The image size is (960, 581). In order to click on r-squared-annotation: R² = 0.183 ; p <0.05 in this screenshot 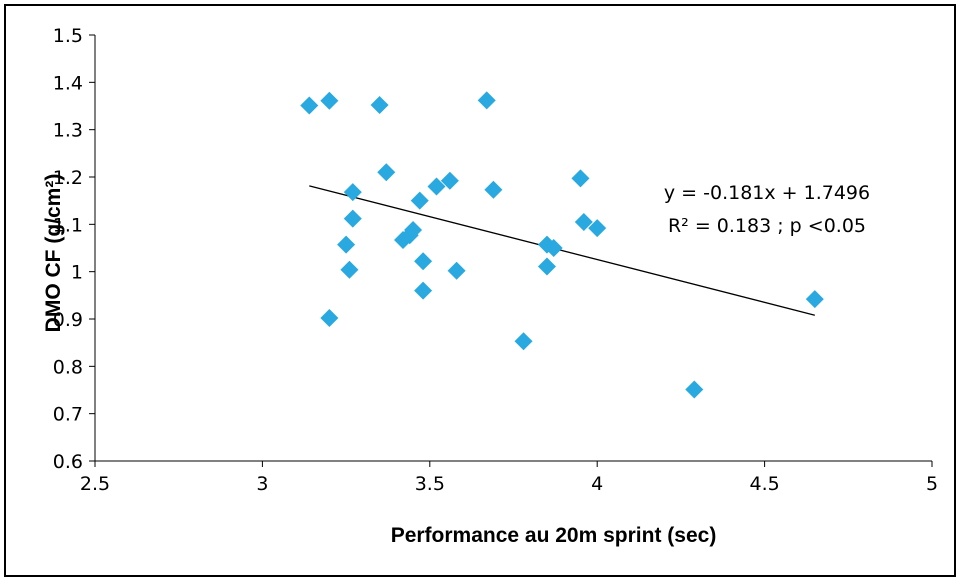, I will do `click(767, 226)`.